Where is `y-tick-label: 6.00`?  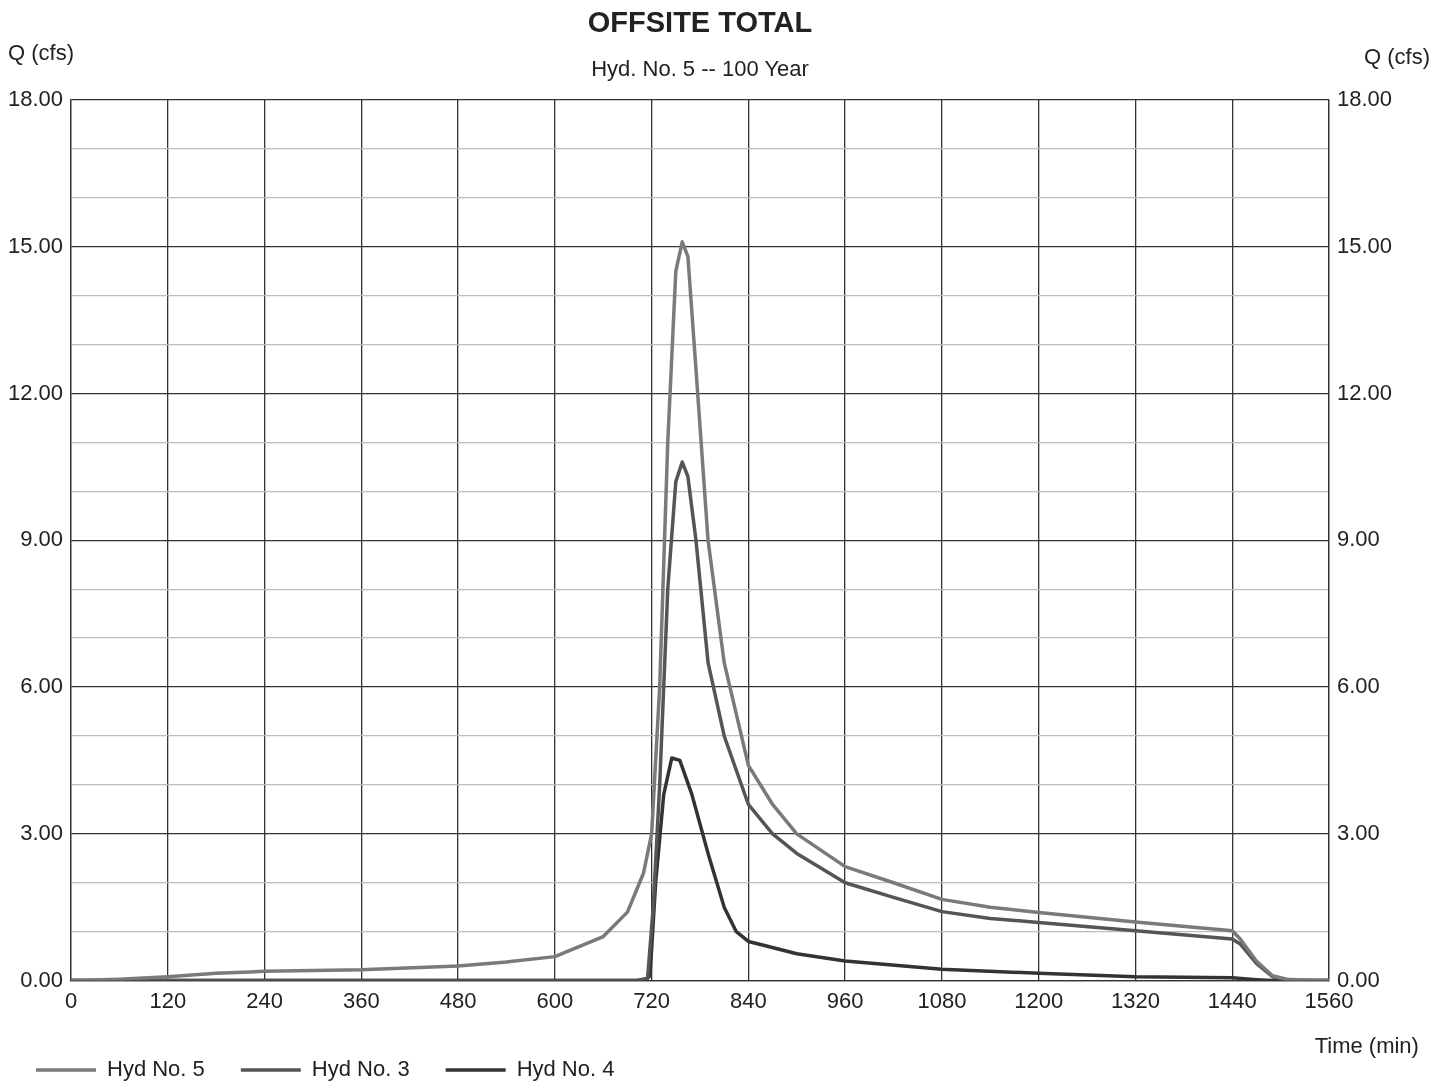 y-tick-label: 6.00 is located at coordinates (42, 686).